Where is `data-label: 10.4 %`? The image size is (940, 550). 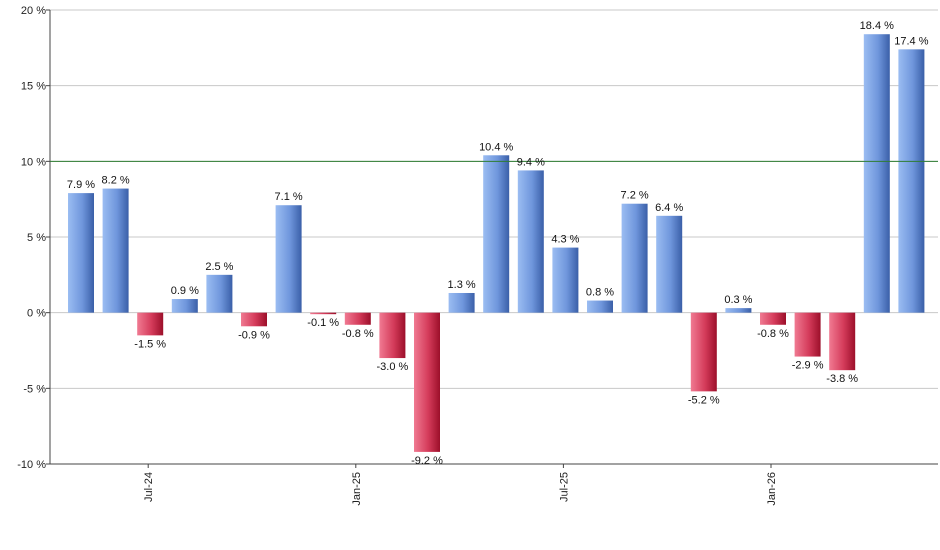 data-label: 10.4 % is located at coordinates (496, 147).